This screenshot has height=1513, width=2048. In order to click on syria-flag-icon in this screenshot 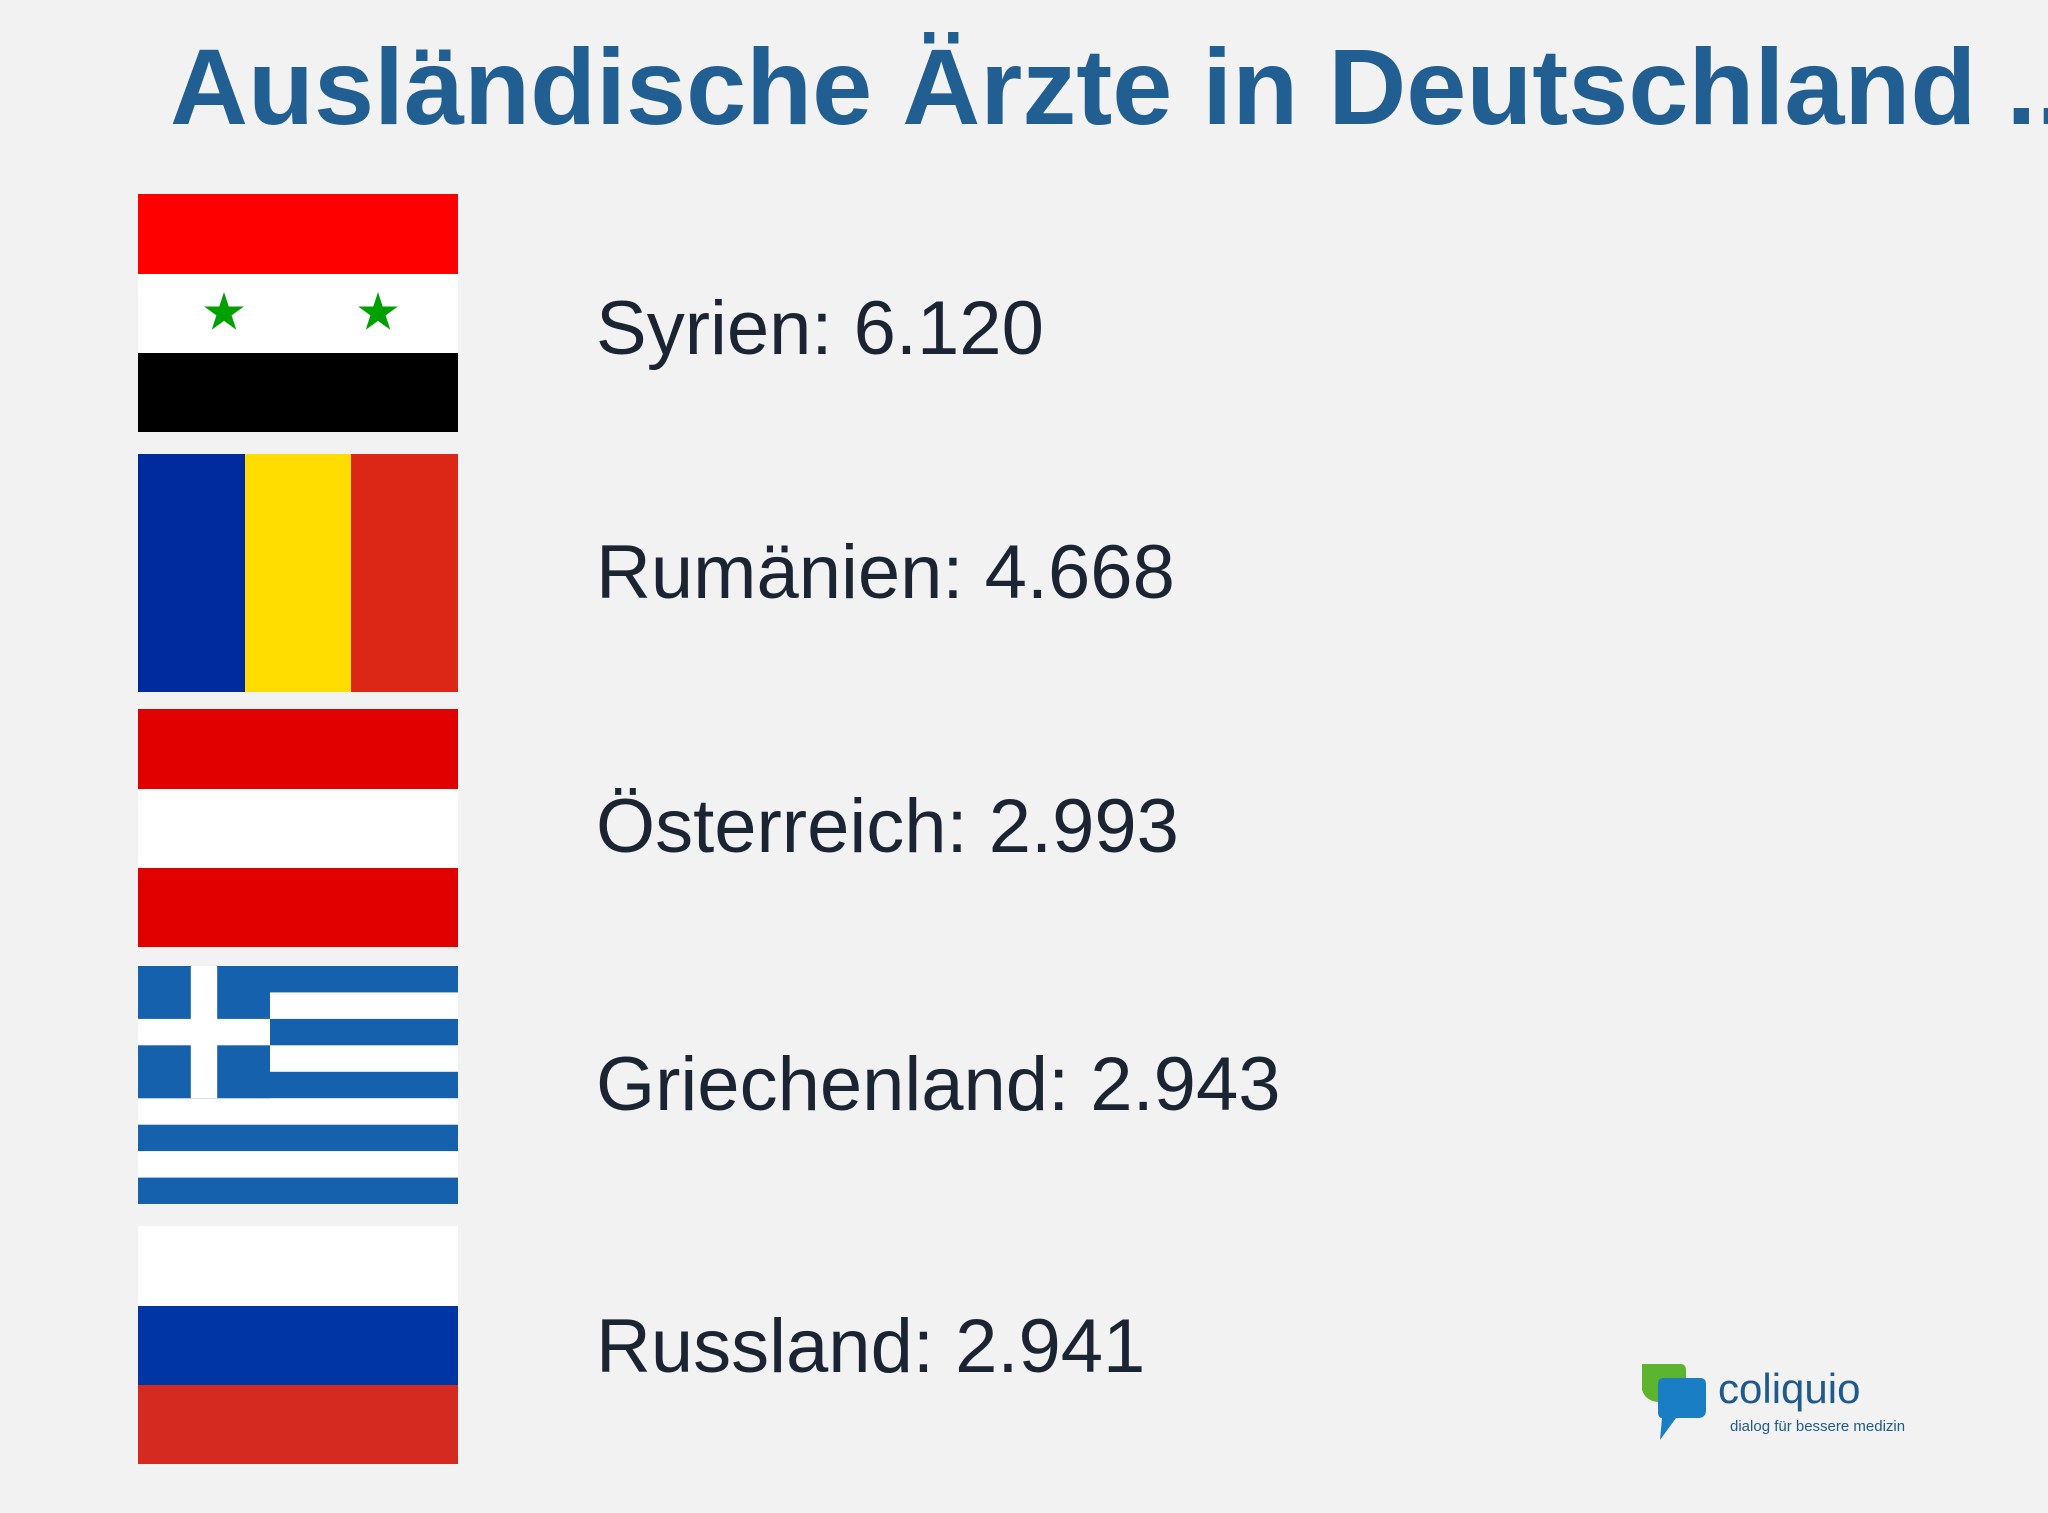, I will do `click(298, 313)`.